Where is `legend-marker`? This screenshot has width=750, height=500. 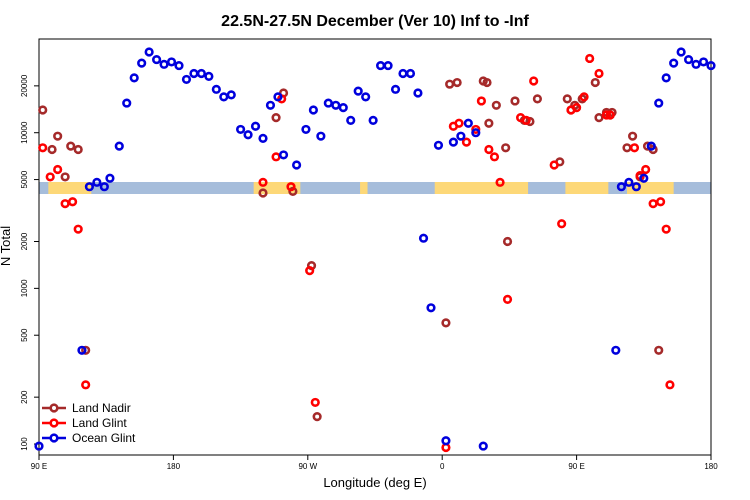 legend-marker is located at coordinates (54, 438).